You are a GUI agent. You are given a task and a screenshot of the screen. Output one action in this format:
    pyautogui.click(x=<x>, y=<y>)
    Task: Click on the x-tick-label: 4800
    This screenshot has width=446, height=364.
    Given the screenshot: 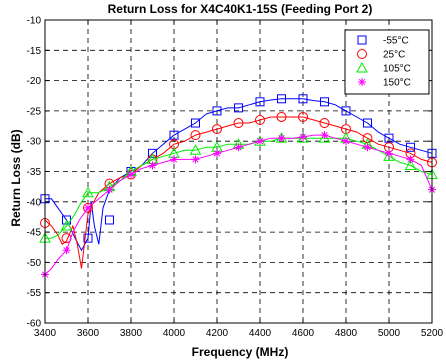 What is the action you would take?
    pyautogui.click(x=346, y=333)
    